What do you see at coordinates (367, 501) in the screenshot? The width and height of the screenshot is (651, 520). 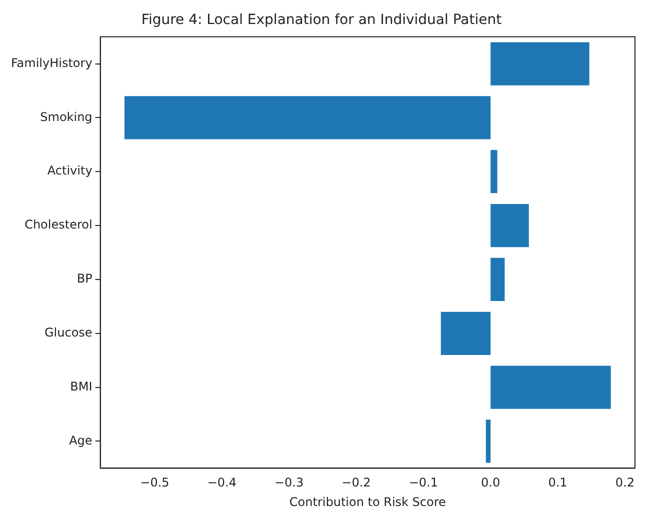 I see `x-axis-title: Contribution to Risk Score` at bounding box center [367, 501].